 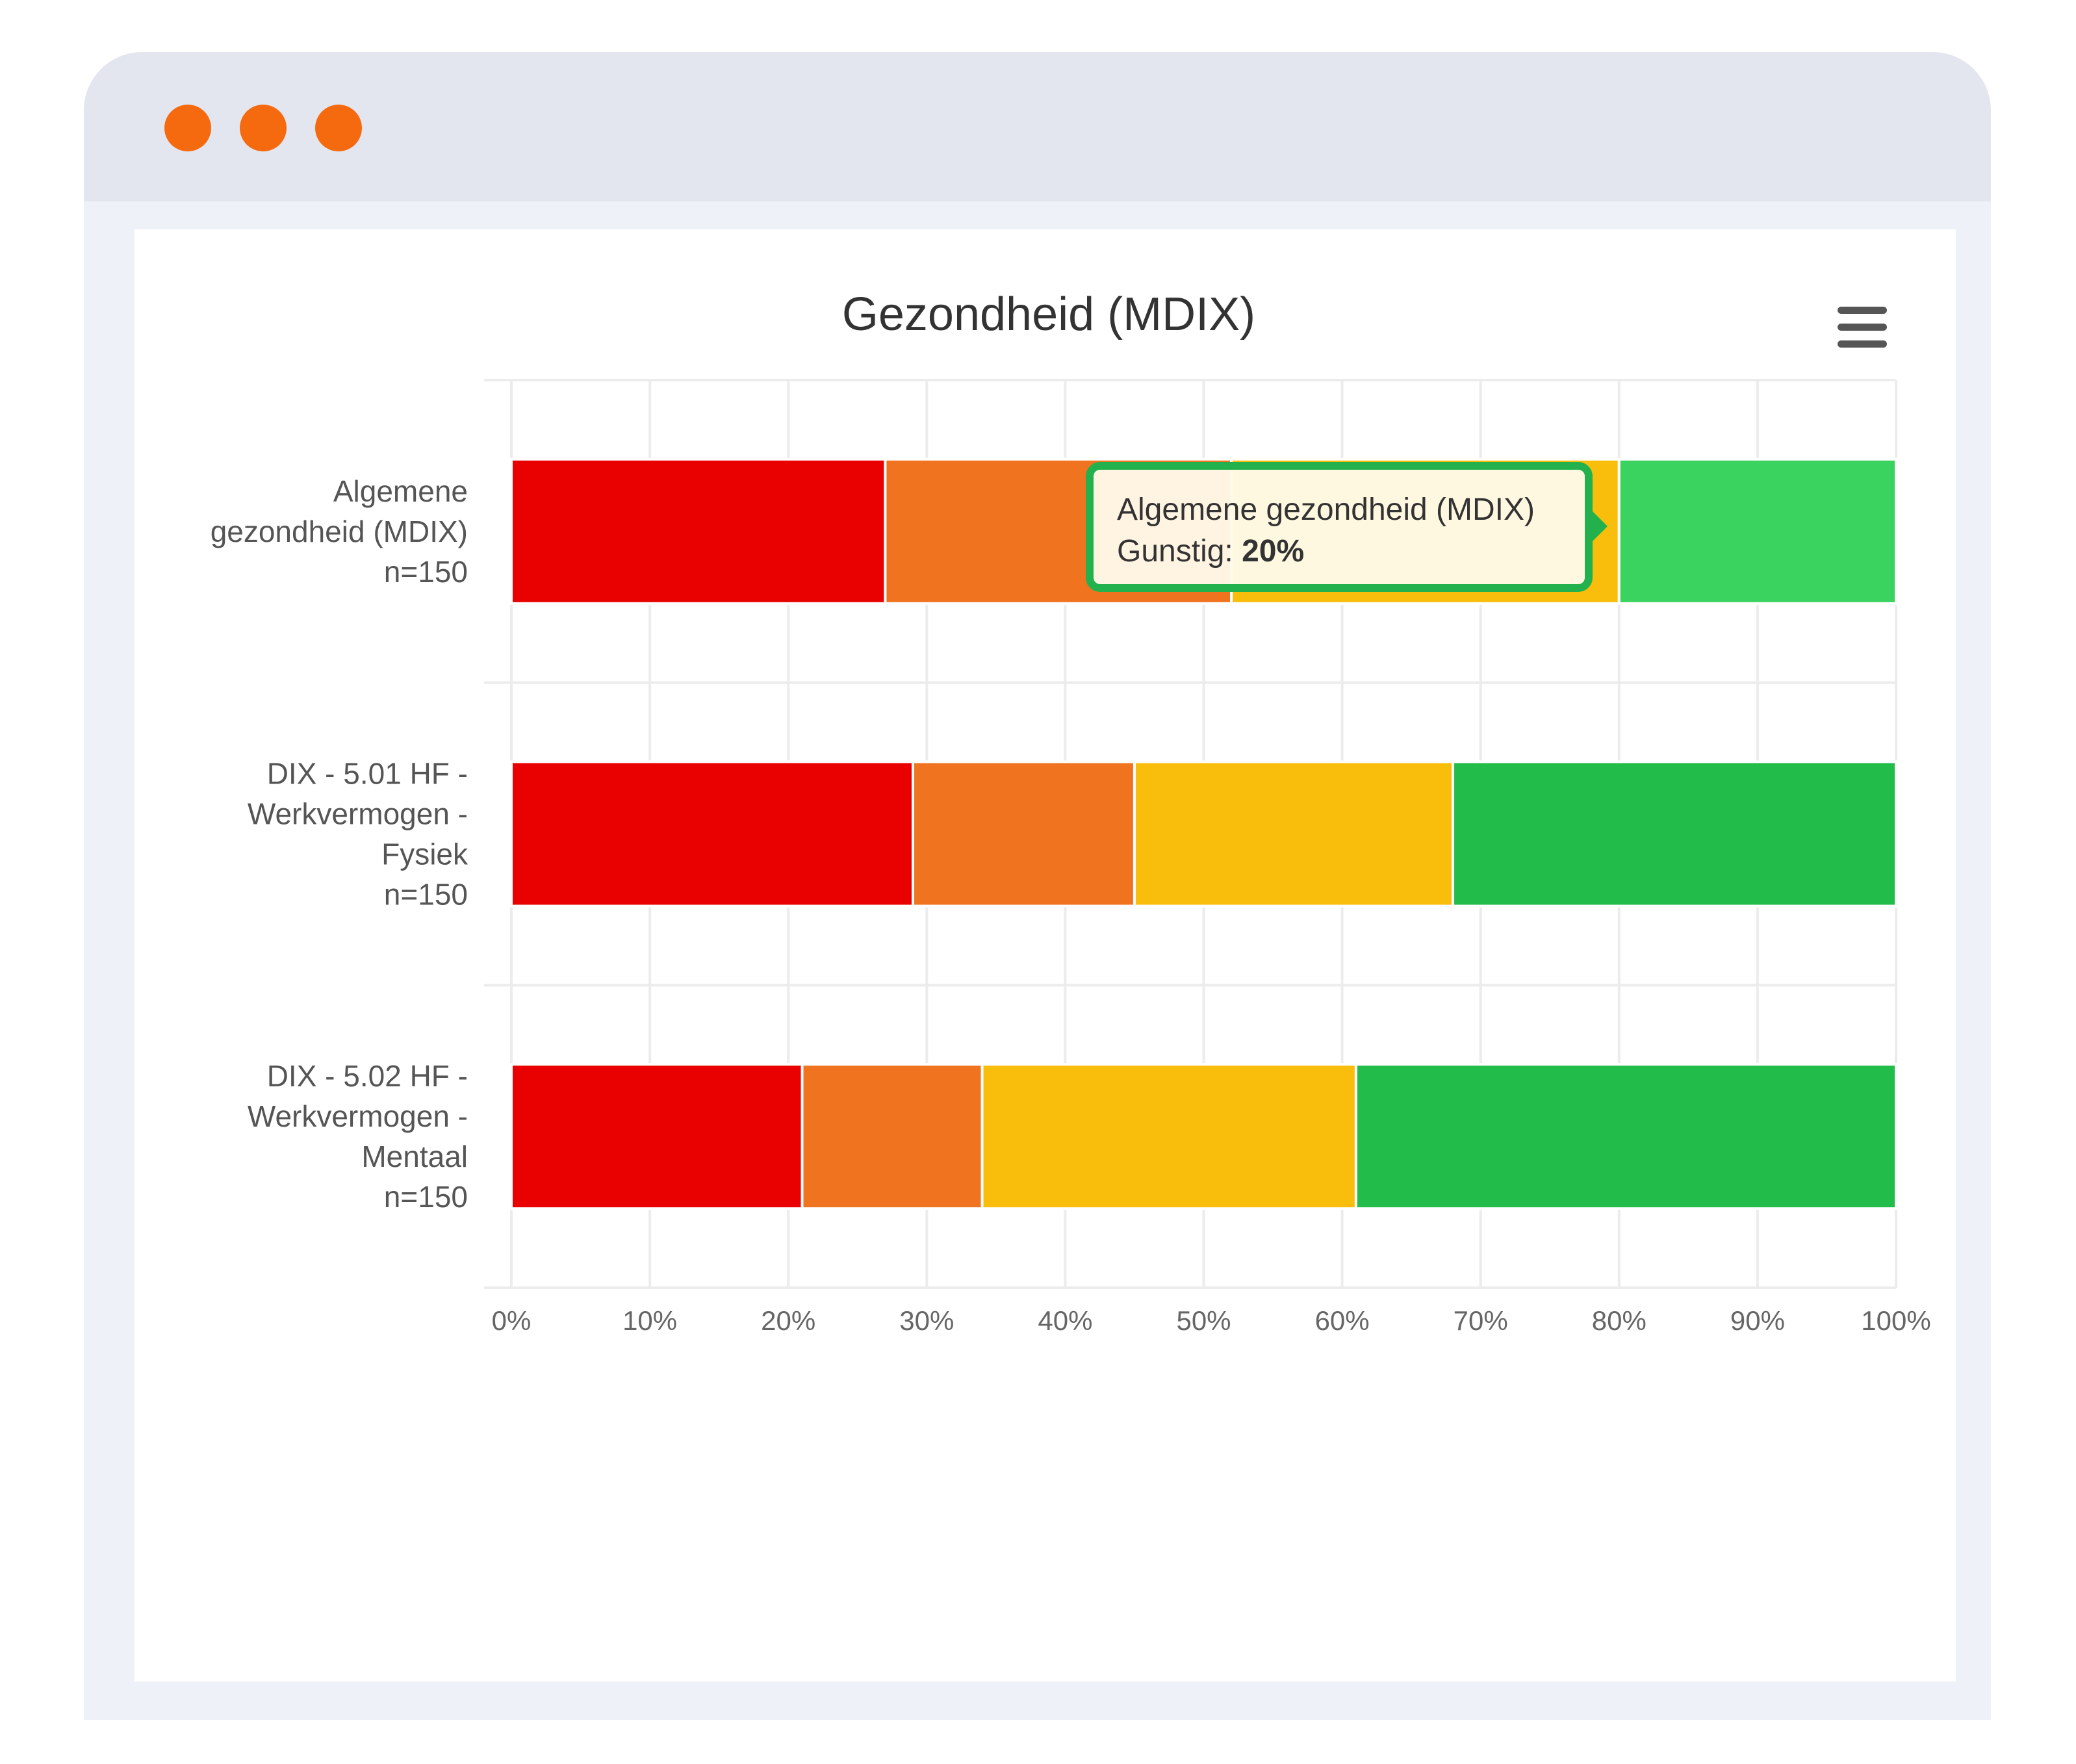 What do you see at coordinates (1037, 126) in the screenshot?
I see `window-titlebar` at bounding box center [1037, 126].